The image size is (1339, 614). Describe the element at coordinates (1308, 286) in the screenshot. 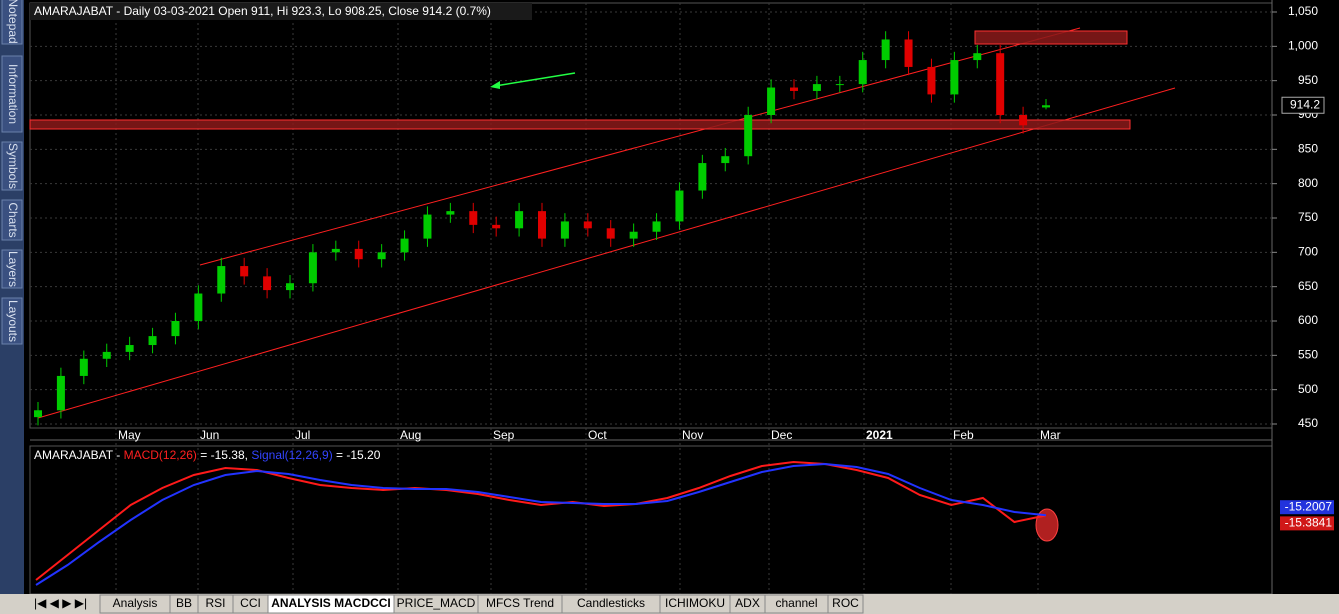

I see `y-tick-label: 650` at that location.